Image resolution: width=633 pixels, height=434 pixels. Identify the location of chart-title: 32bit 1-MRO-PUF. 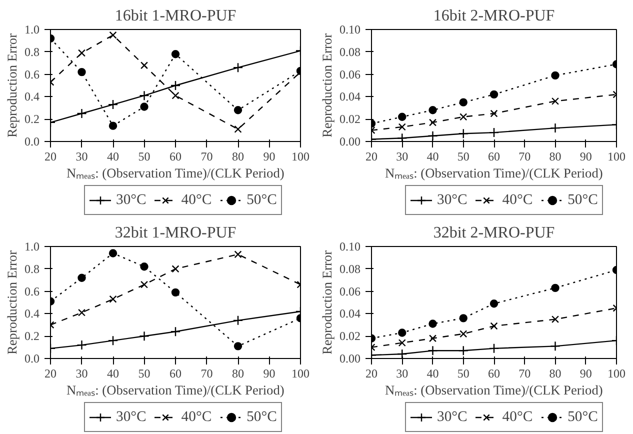
(175, 233).